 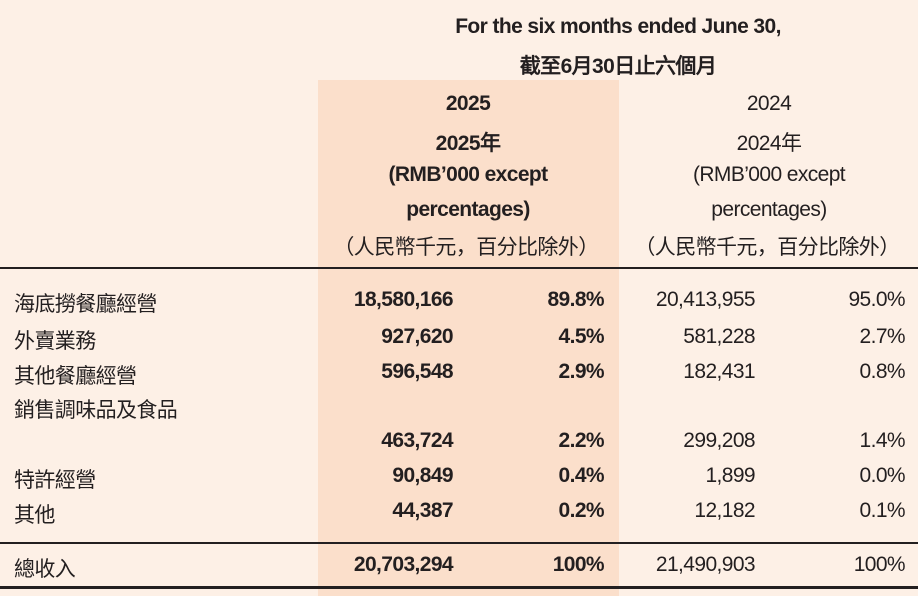 What do you see at coordinates (417, 336) in the screenshot?
I see `amount-2025: 927,620` at bounding box center [417, 336].